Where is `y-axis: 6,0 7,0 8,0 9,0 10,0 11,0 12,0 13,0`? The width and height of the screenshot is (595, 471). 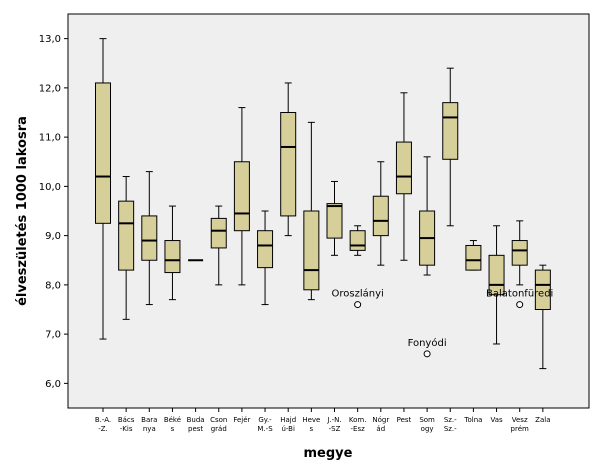 y-axis: 6,0 7,0 8,0 9,0 10,0 11,0 12,0 13,0 is located at coordinates (53, 212).